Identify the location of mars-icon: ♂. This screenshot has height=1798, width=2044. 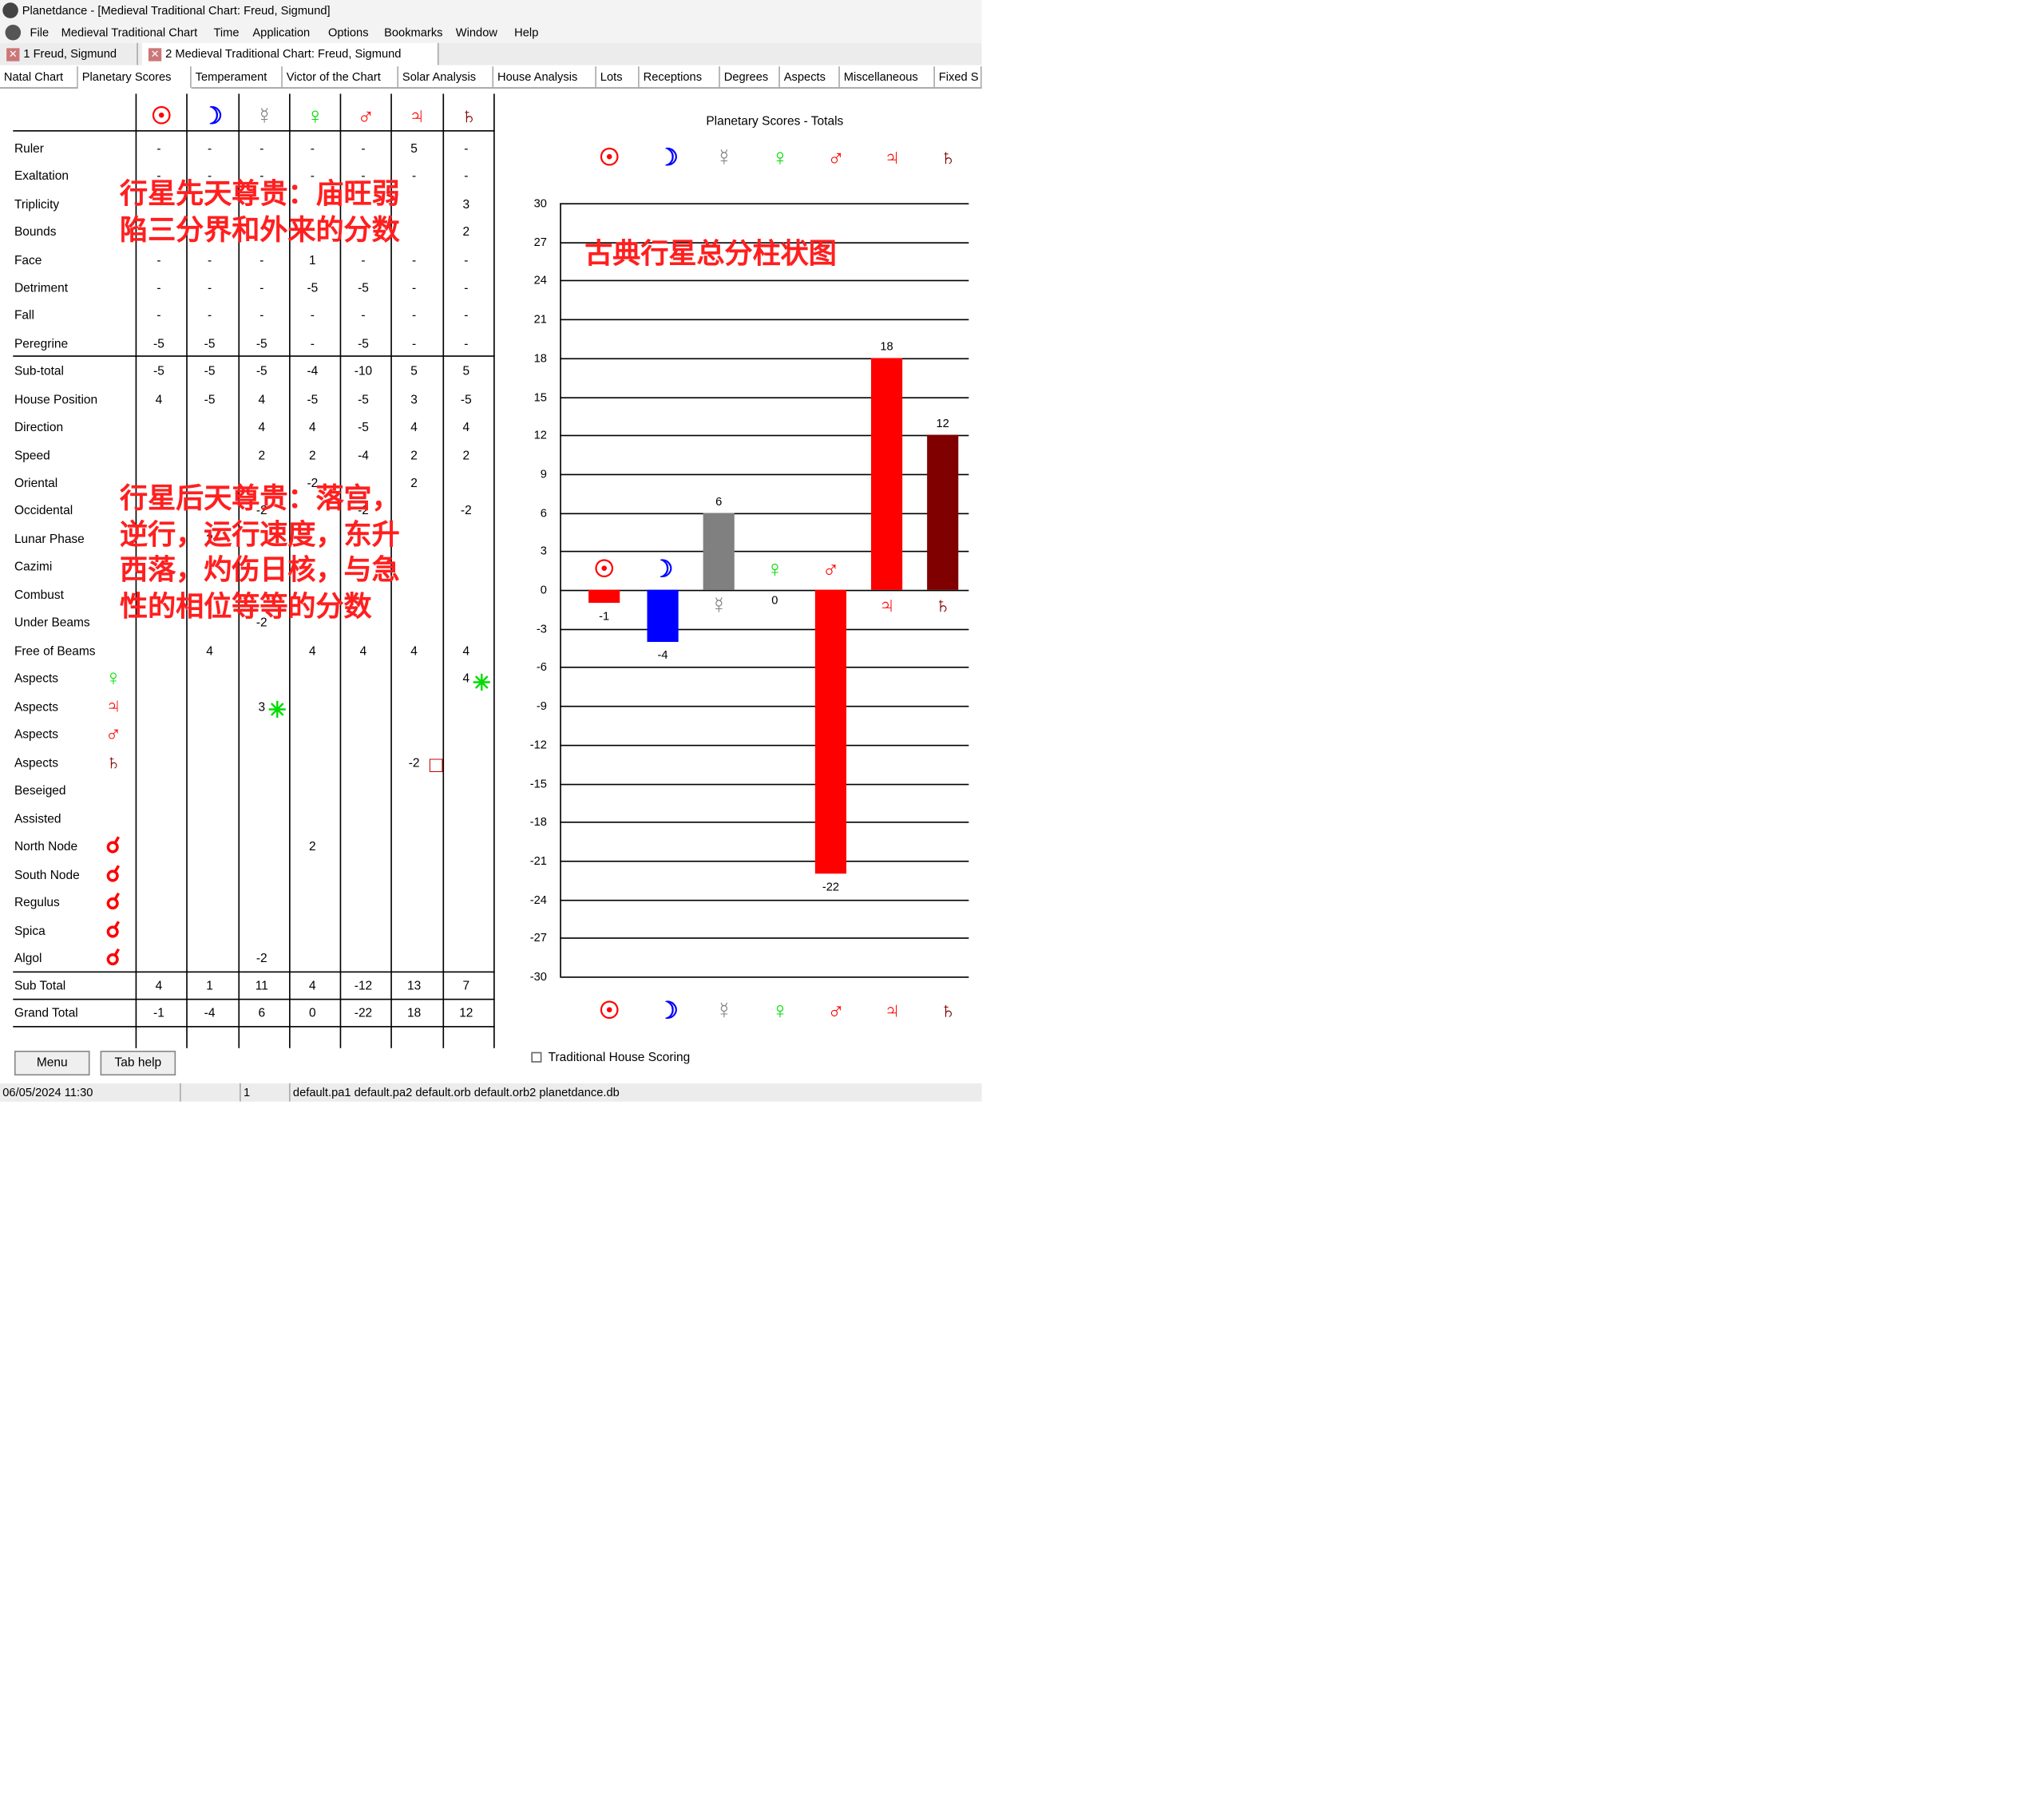
(366, 116).